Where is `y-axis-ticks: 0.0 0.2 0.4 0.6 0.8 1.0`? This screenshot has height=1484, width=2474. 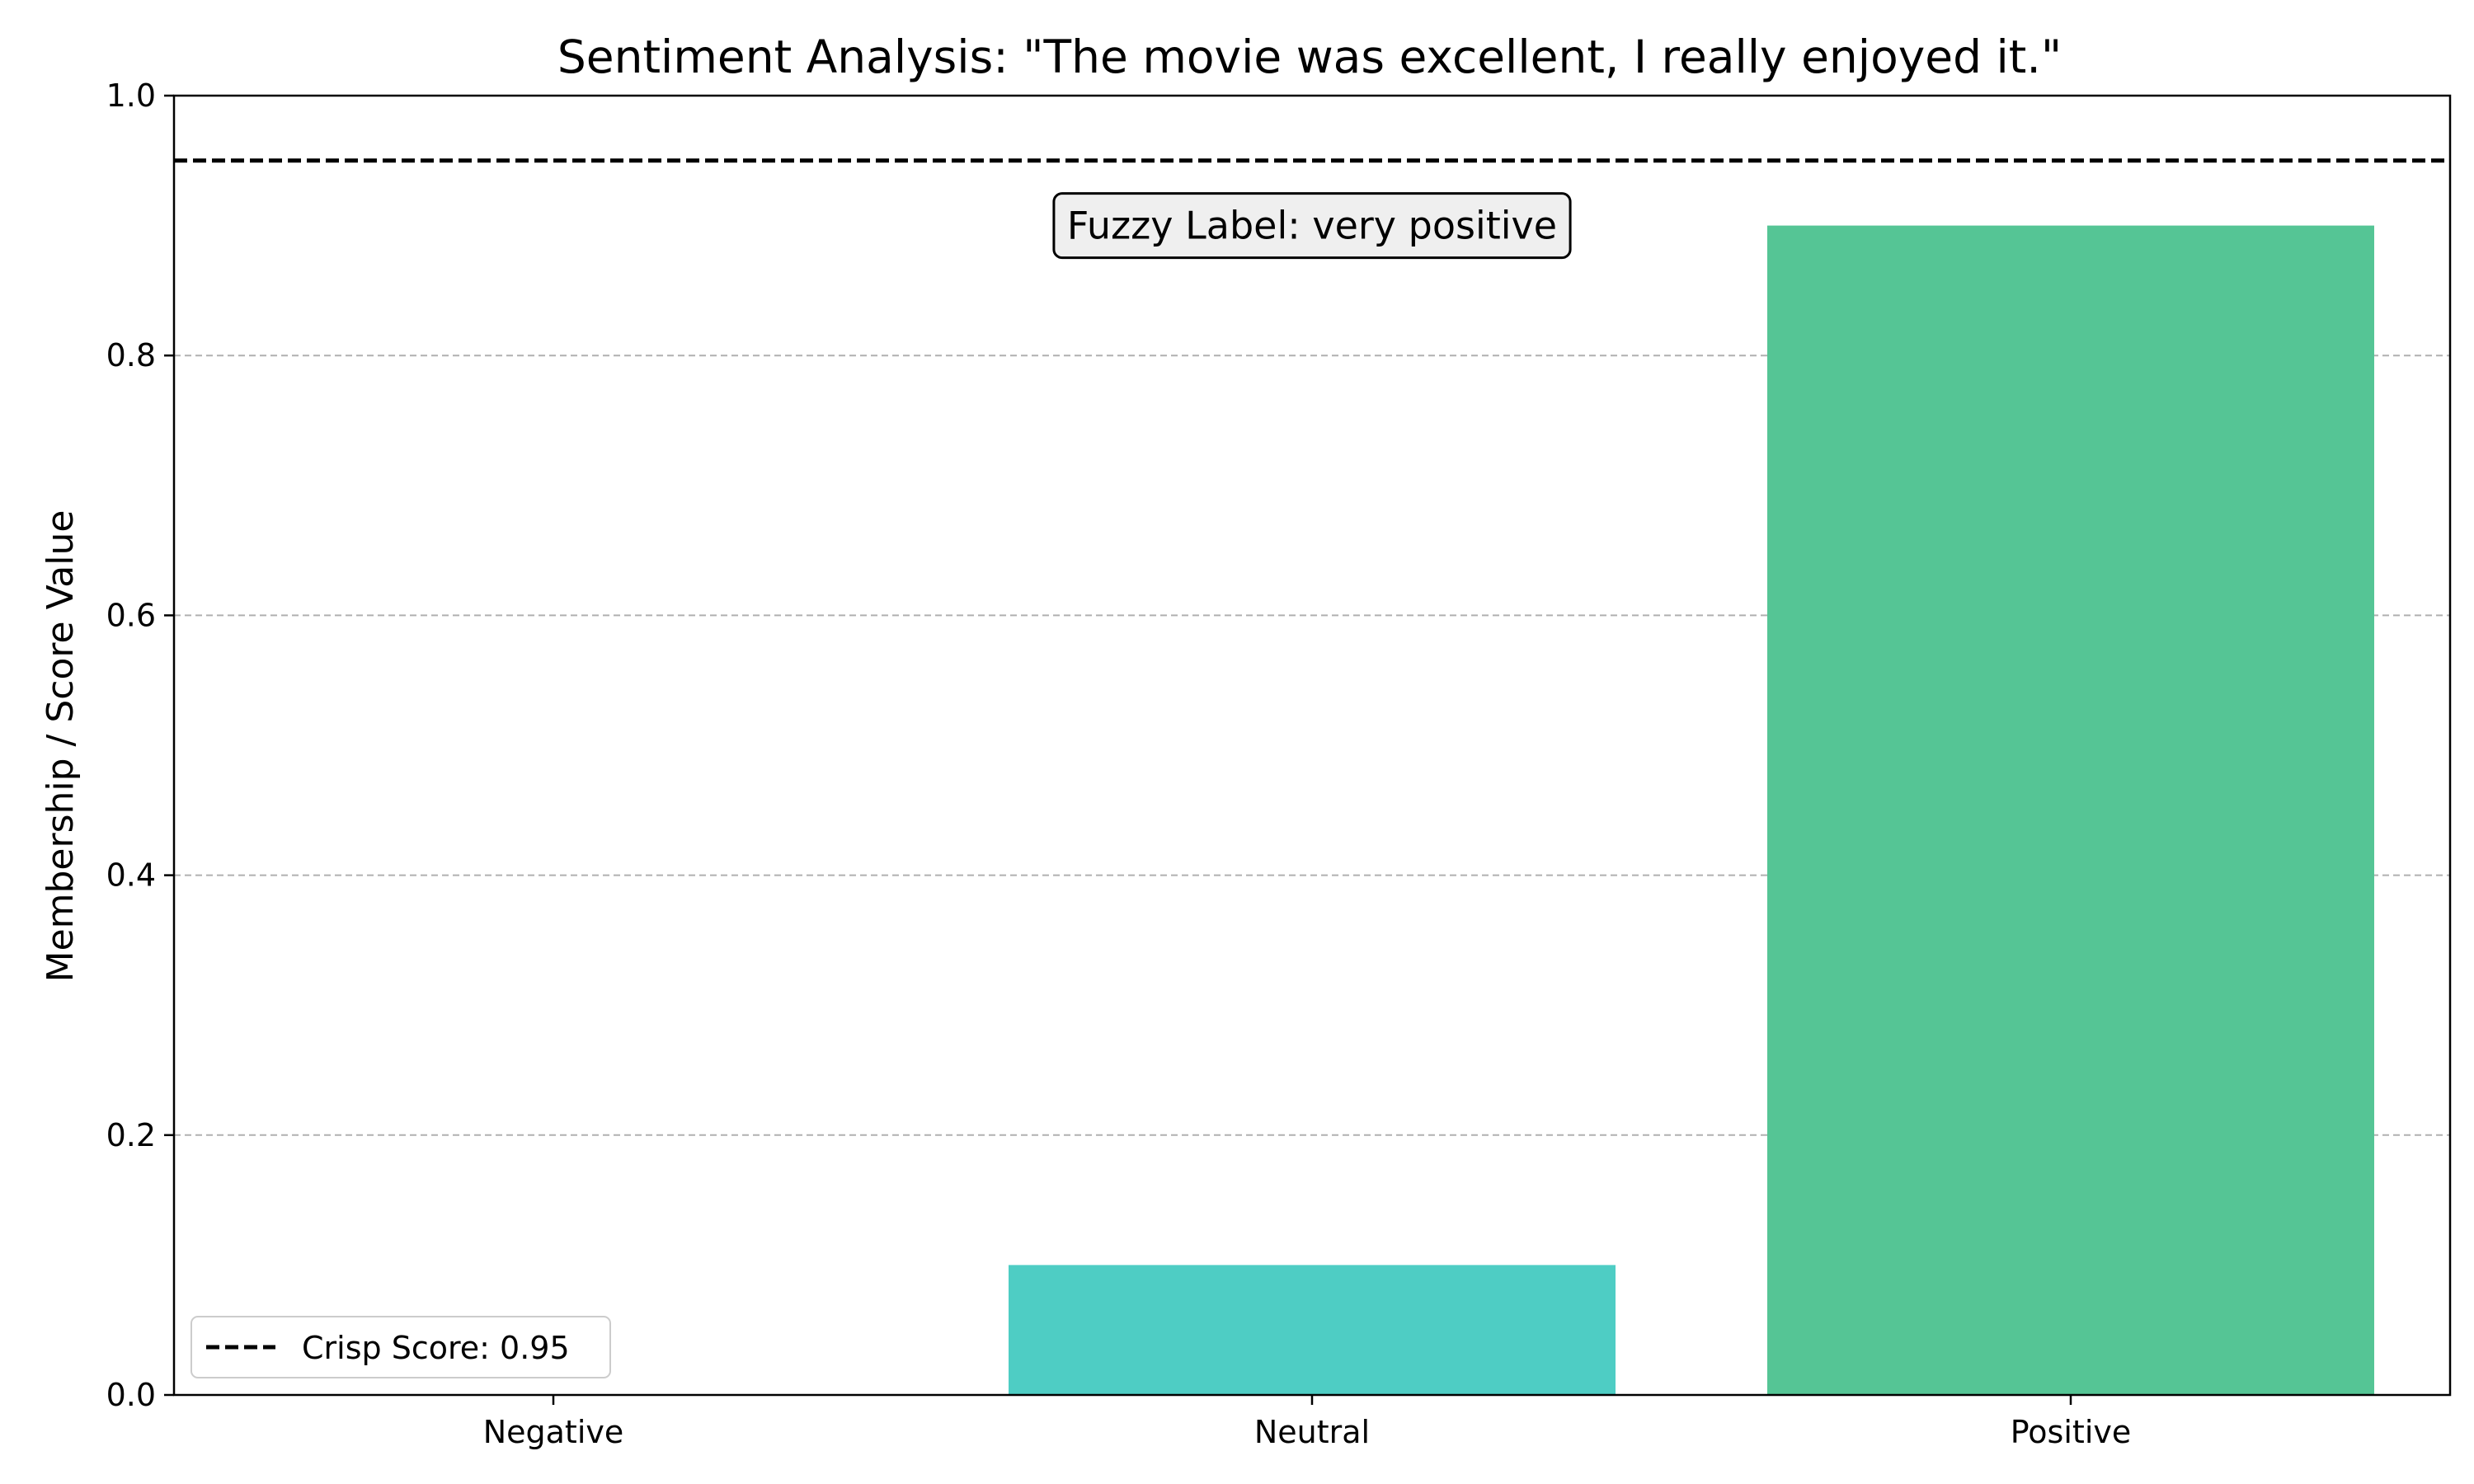 y-axis-ticks: 0.0 0.2 0.4 0.6 0.8 1.0 is located at coordinates (140, 745).